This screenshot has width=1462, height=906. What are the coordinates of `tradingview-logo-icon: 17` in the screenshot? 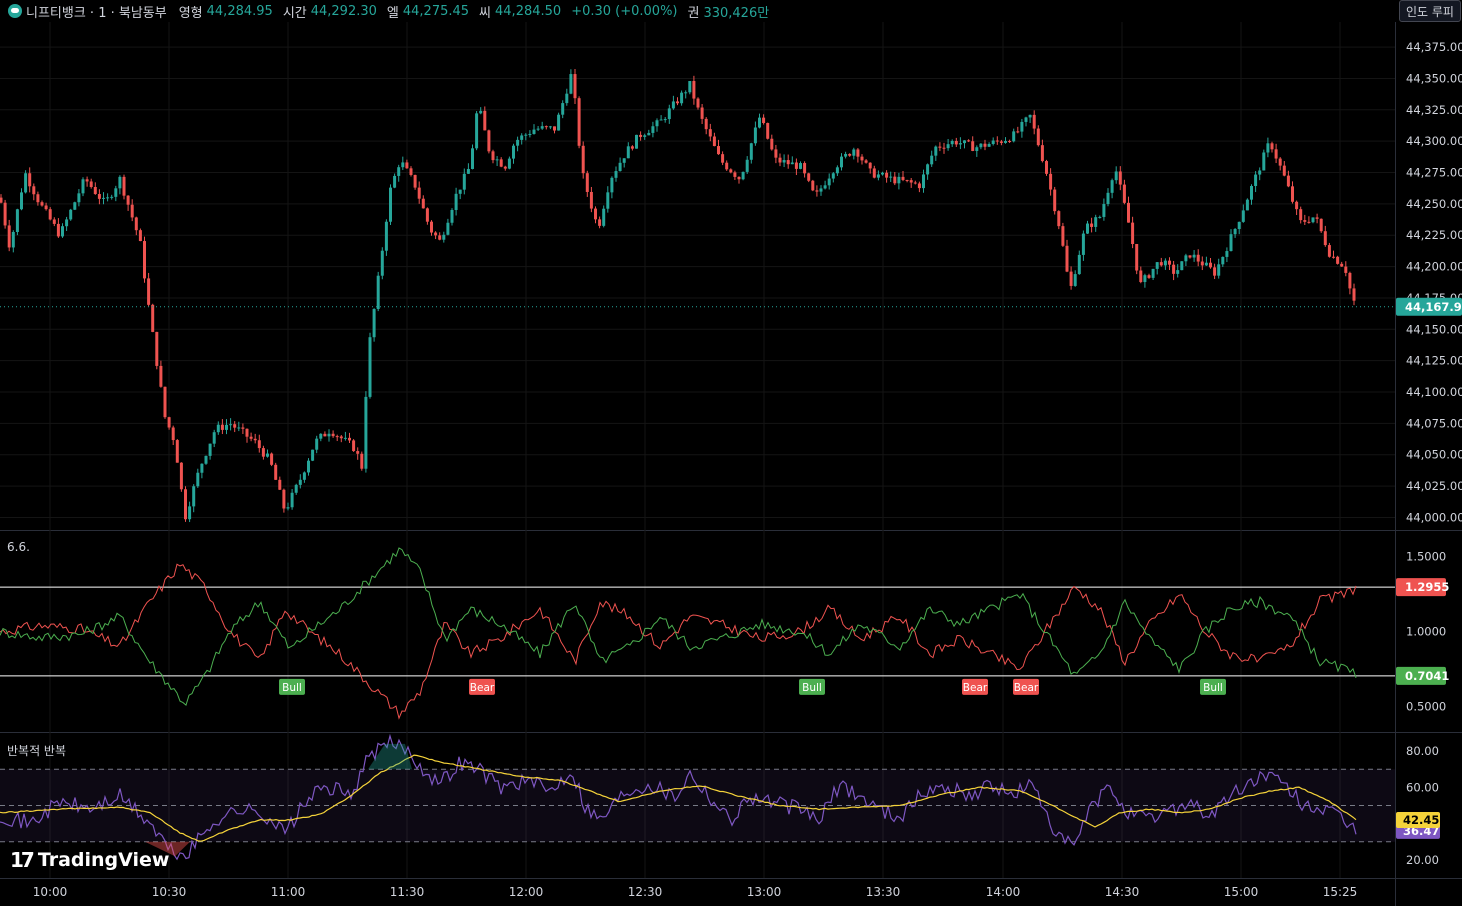 It's located at (22, 860).